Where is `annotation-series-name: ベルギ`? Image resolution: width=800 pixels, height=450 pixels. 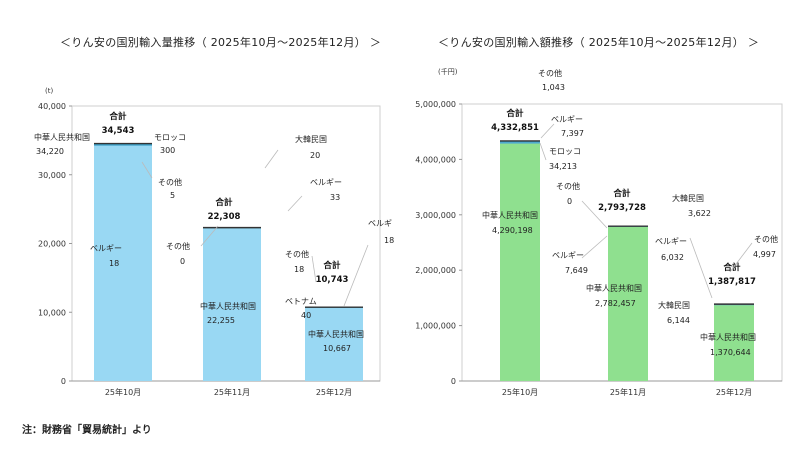 annotation-series-name: ベルギ is located at coordinates (380, 223).